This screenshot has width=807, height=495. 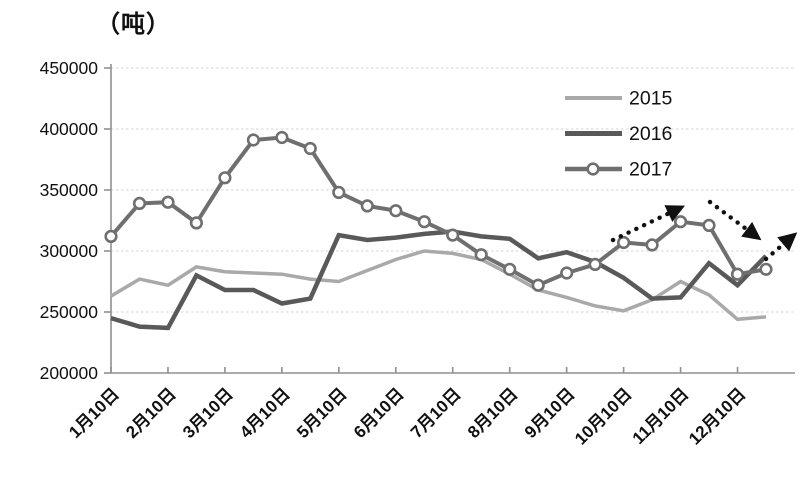 I want to click on x-tick-label: 9月10日, so click(x=550, y=413).